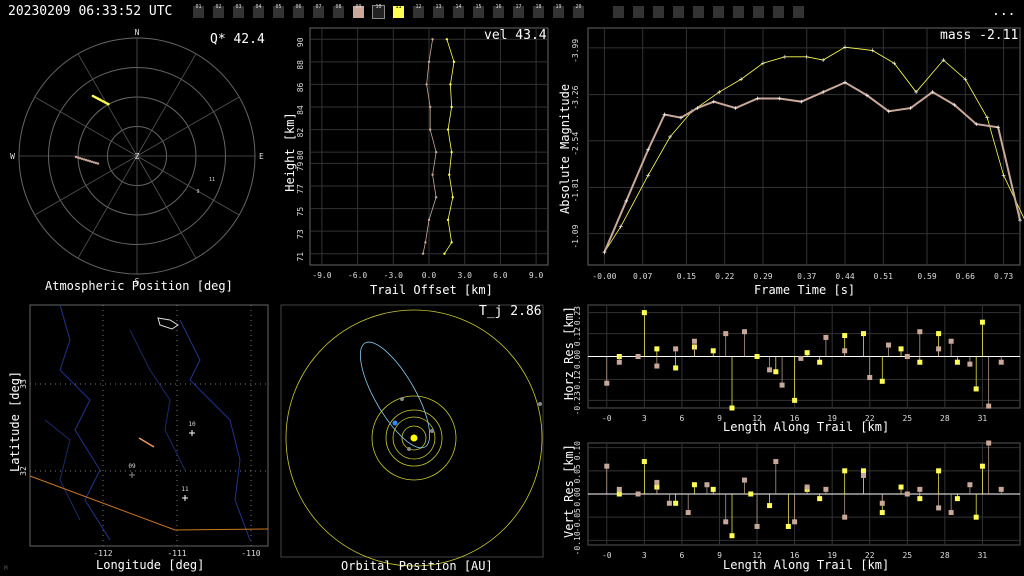 This screenshot has width=1024, height=576. I want to click on camera-label: 15, so click(478, 7).